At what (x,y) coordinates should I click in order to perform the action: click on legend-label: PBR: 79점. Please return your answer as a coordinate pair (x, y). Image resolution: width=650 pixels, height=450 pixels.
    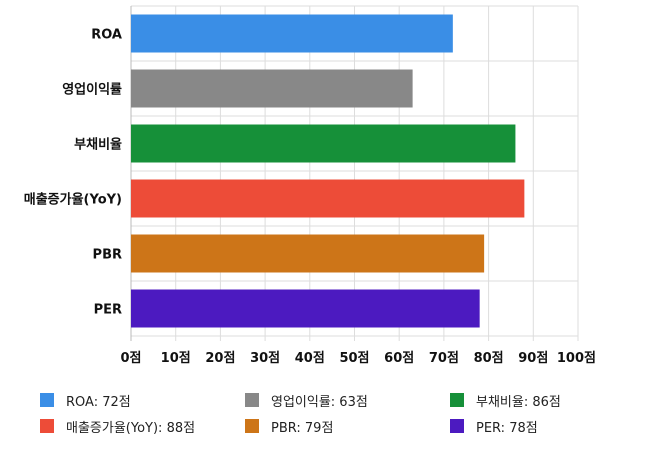
    Looking at the image, I should click on (302, 428).